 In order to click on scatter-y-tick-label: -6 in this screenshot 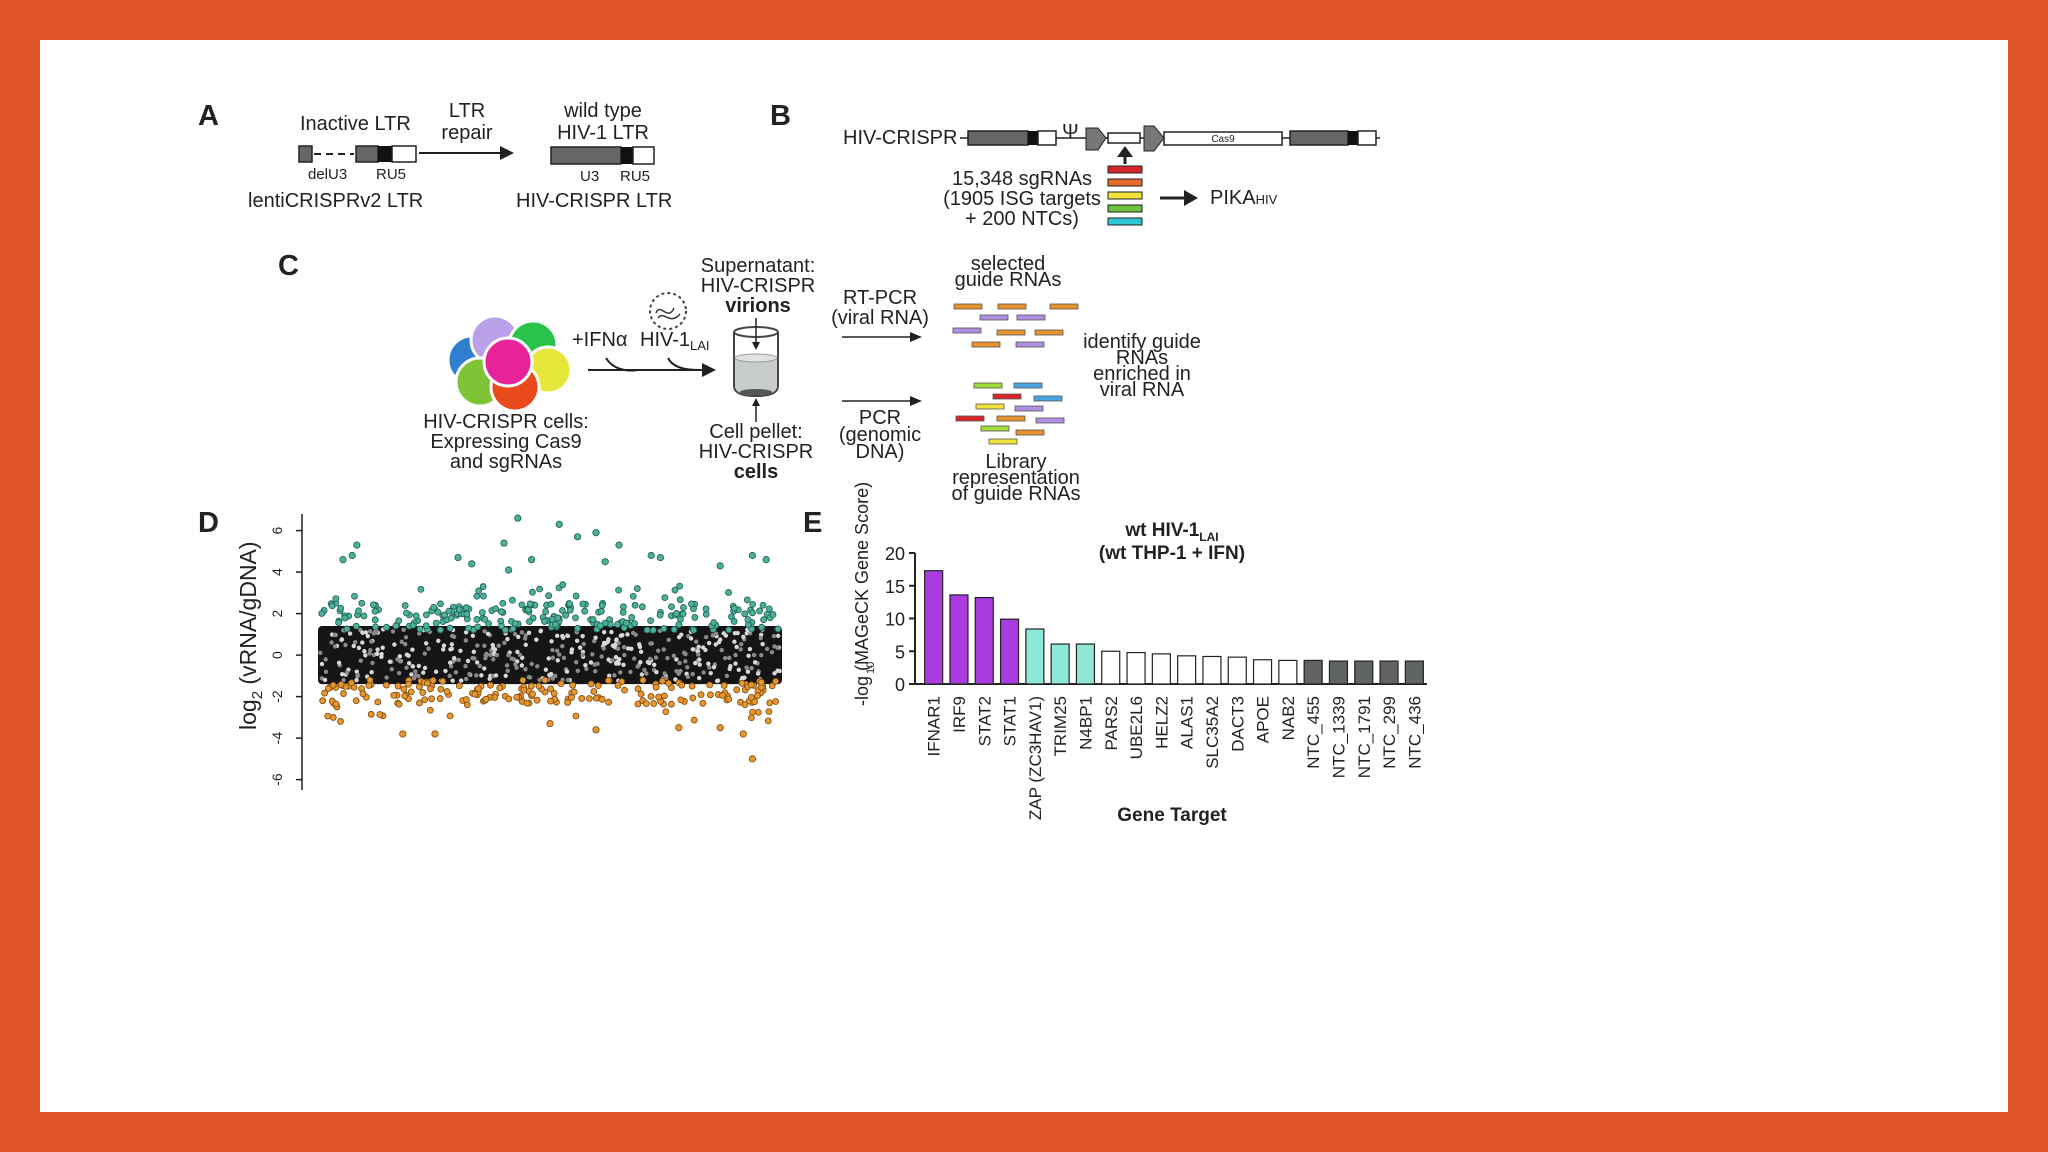, I will do `click(277, 779)`.